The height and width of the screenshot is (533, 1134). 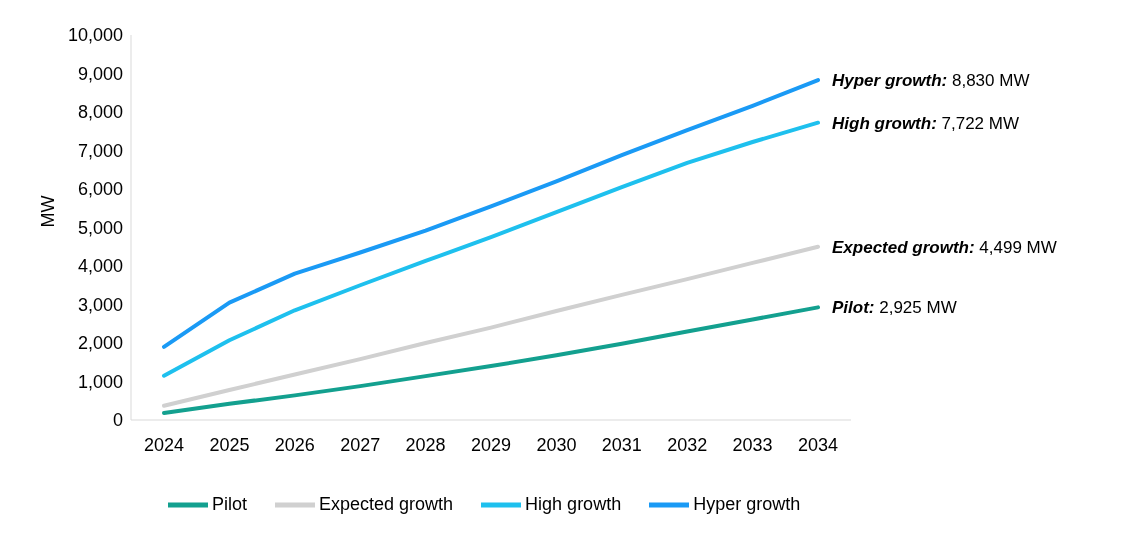 I want to click on x-tick-label: 2025, so click(x=229, y=444).